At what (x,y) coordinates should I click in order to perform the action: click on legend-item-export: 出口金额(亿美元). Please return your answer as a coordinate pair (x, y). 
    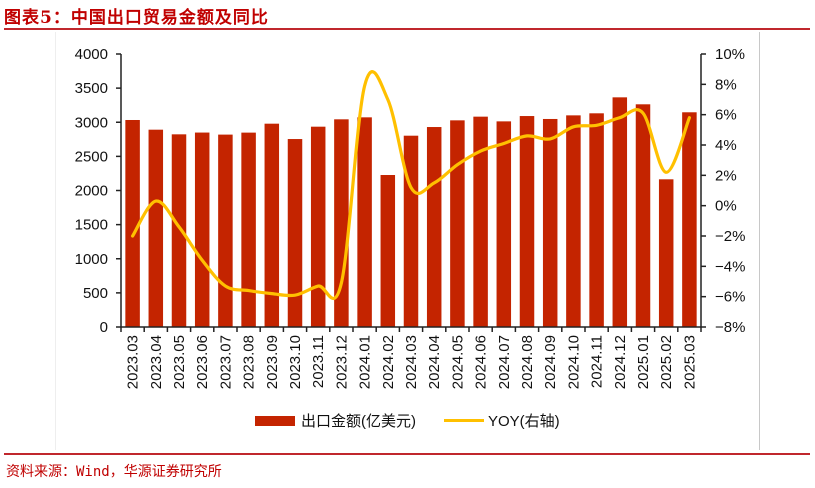
    Looking at the image, I should click on (335, 420).